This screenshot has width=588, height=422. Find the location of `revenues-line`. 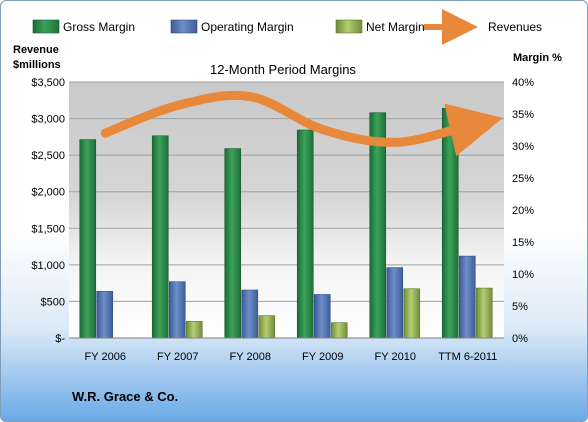

revenues-line is located at coordinates (301, 123).